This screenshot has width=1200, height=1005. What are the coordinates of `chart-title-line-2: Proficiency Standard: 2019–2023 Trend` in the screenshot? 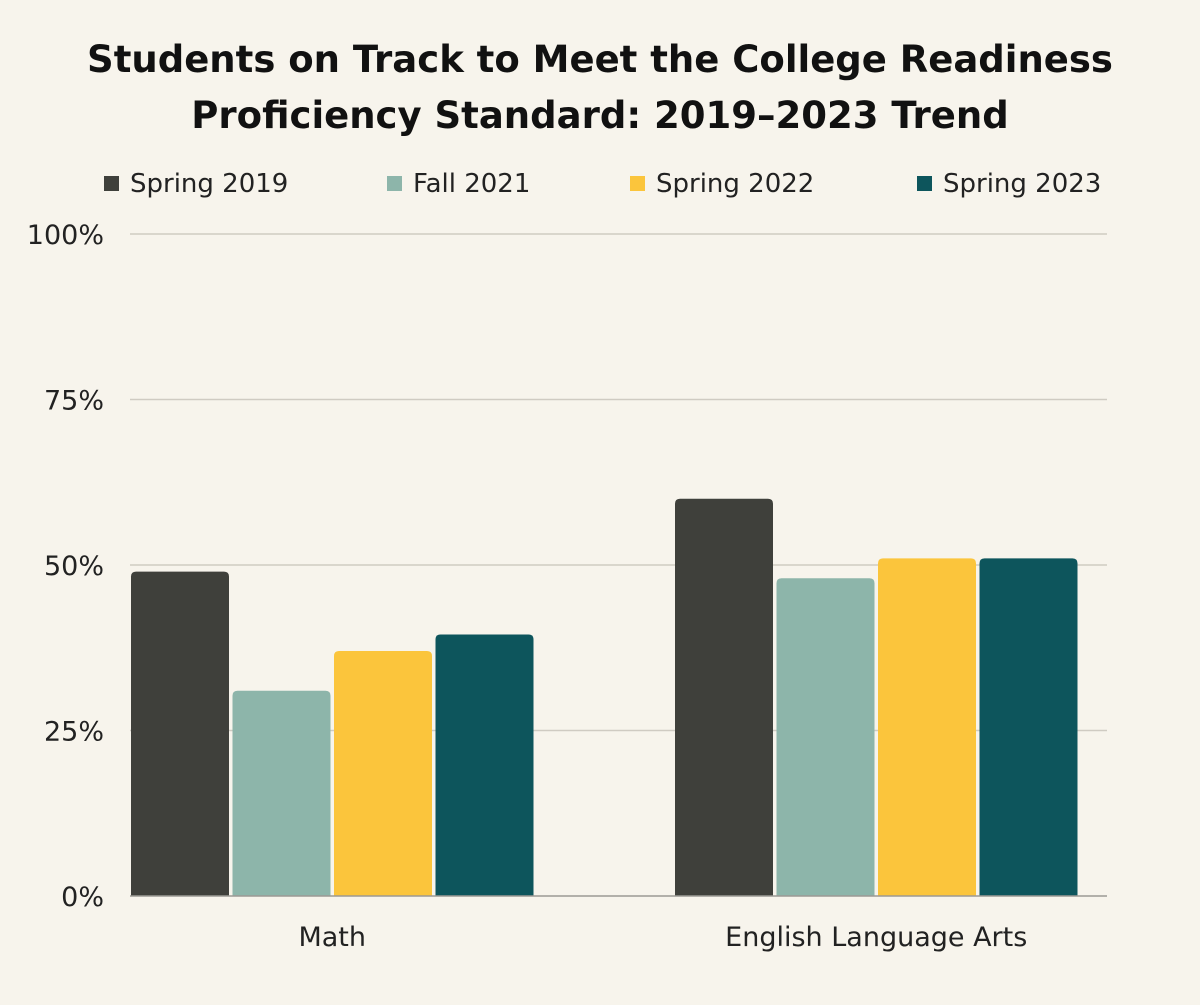 It's located at (599, 115).